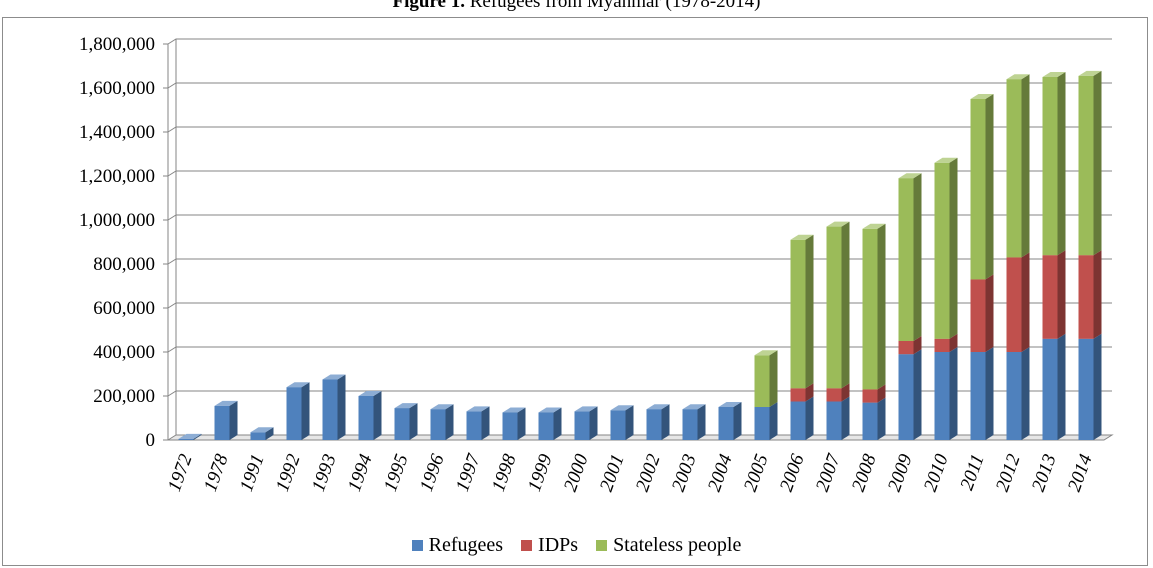 This screenshot has height=568, width=1153. I want to click on x-tick-label: 2002, so click(648, 472).